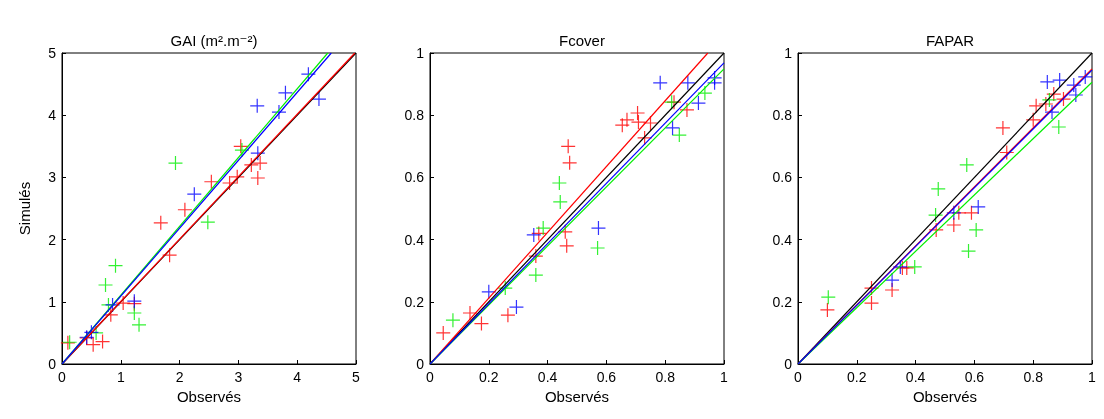 This screenshot has height=419, width=1104. What do you see at coordinates (52, 177) in the screenshot?
I see `y-tick-label: 3` at bounding box center [52, 177].